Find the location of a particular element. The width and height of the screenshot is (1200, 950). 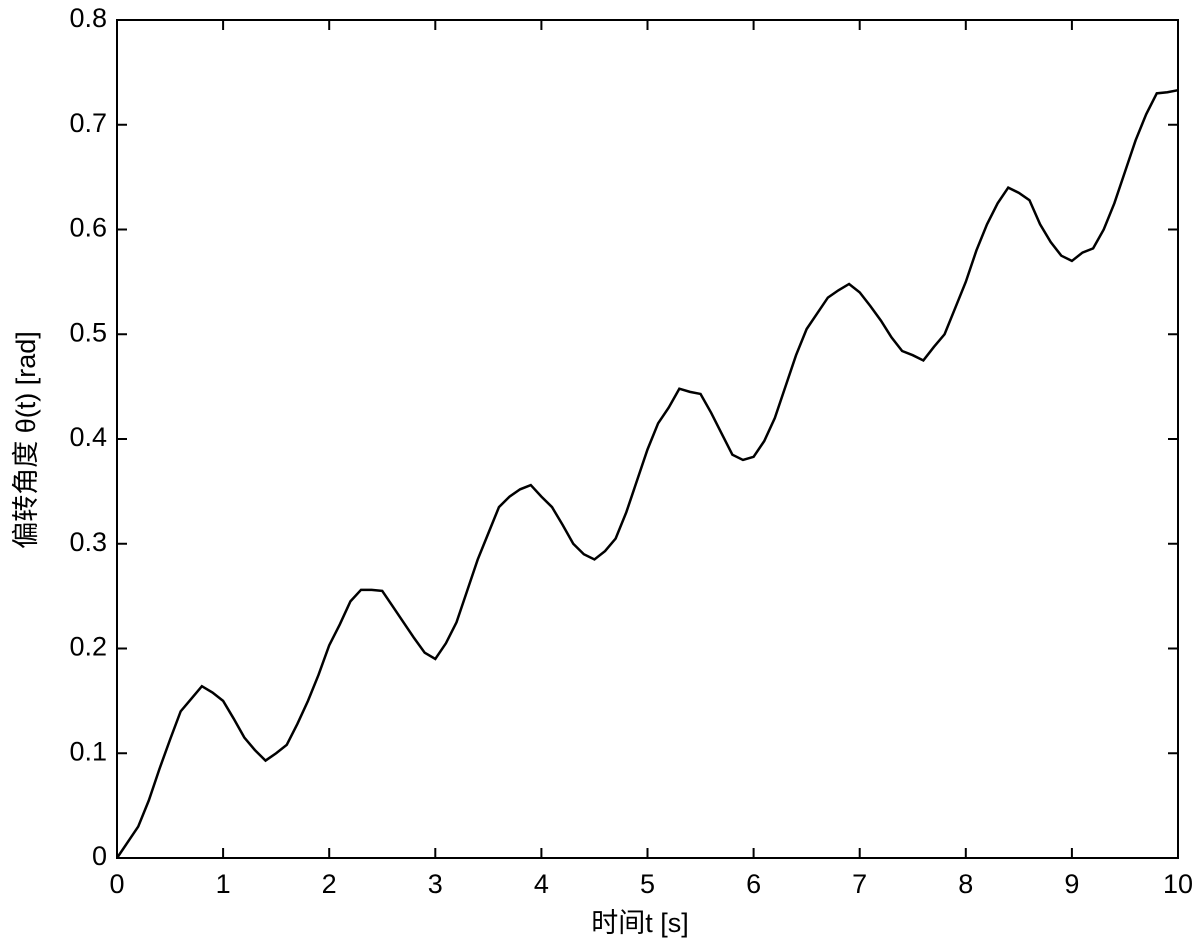

y-tick-label: 0.4 is located at coordinates (88, 437).